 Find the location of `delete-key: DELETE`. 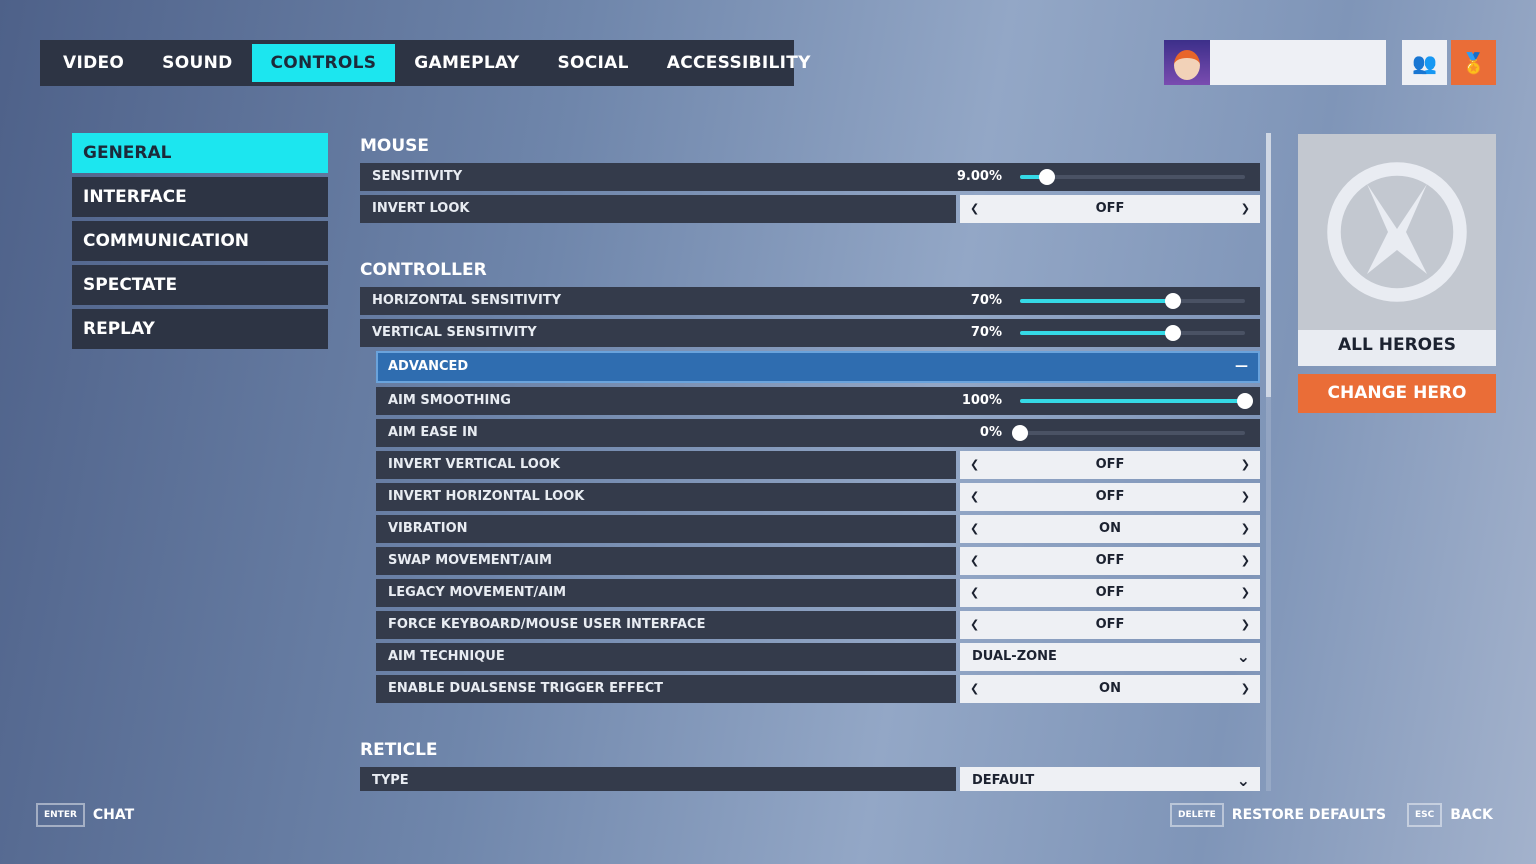

delete-key: DELETE is located at coordinates (1197, 815).